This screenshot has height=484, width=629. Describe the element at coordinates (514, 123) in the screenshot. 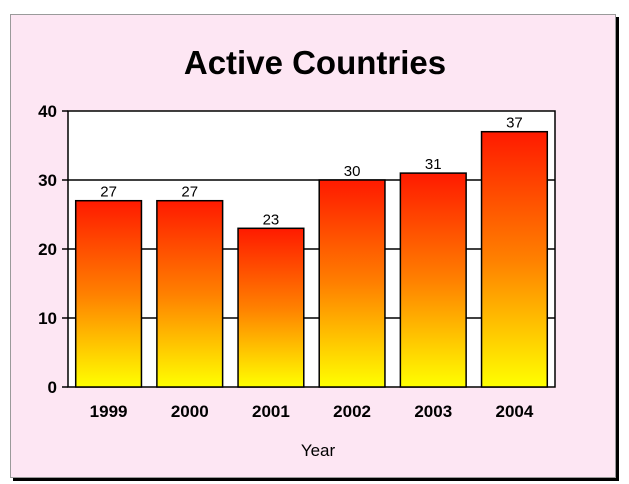

I see `data-label: 37` at that location.